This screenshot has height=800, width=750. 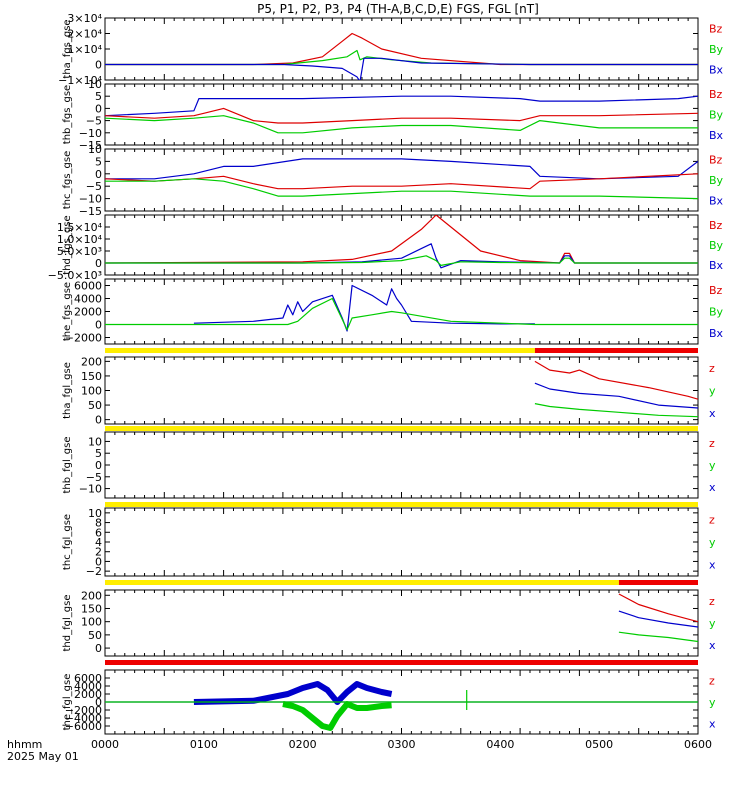 What do you see at coordinates (79, 251) in the screenshot?
I see `y-tick-label: 5.0×10³` at bounding box center [79, 251].